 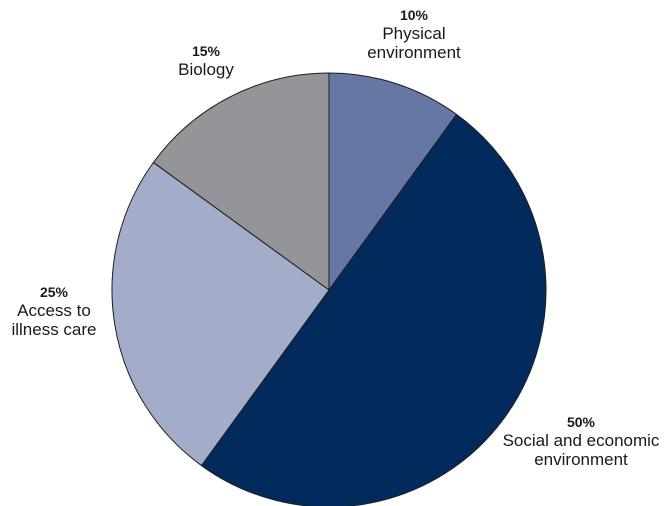 I want to click on slice-label-access-to-illness-care: 25% Access to illness care, so click(x=54, y=311).